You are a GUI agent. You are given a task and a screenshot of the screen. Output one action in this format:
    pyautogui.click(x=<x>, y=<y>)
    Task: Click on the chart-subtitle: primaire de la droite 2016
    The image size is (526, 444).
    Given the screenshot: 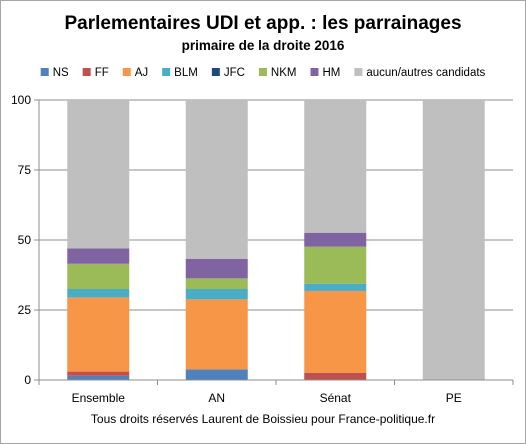 What is the action you would take?
    pyautogui.click(x=263, y=45)
    